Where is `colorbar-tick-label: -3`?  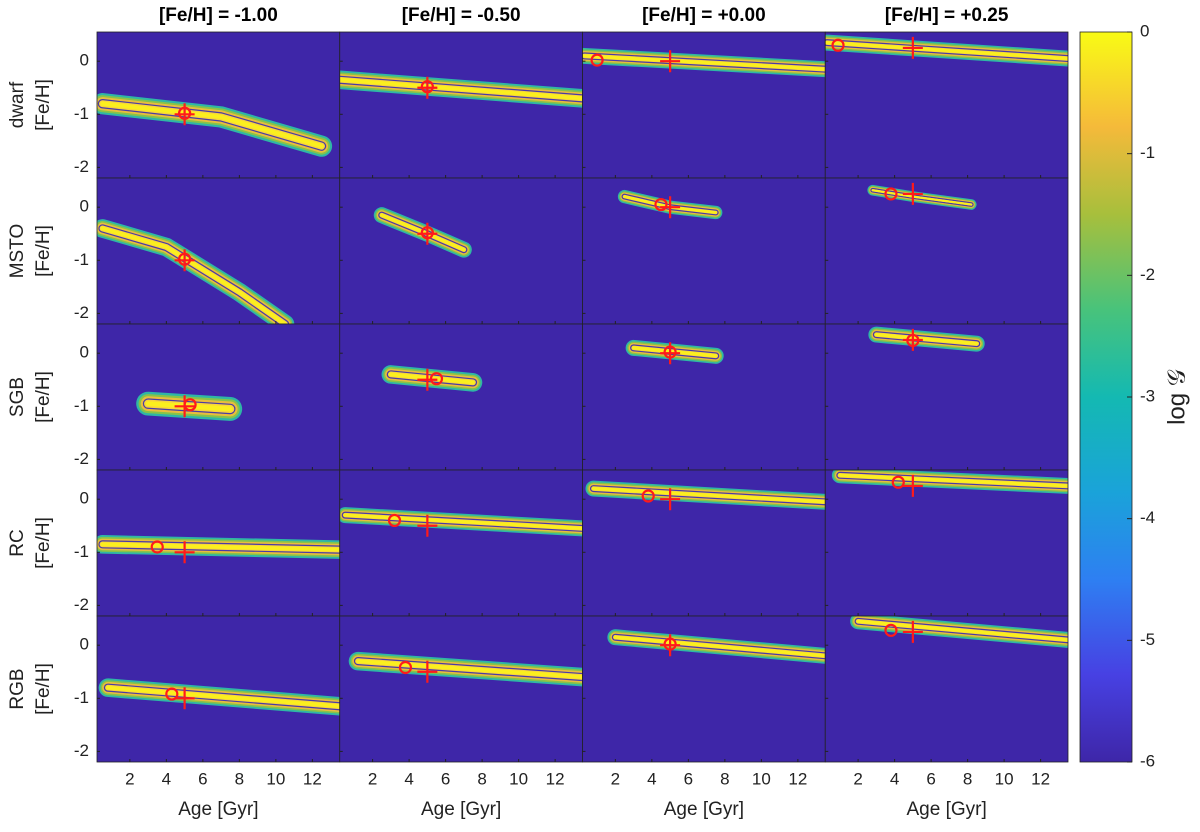 colorbar-tick-label: -3 is located at coordinates (1147, 395).